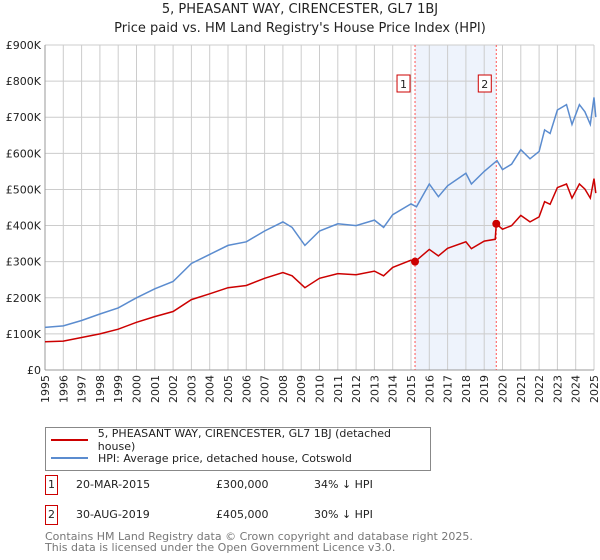  I want to click on x-tick-label: 2015, so click(411, 389).